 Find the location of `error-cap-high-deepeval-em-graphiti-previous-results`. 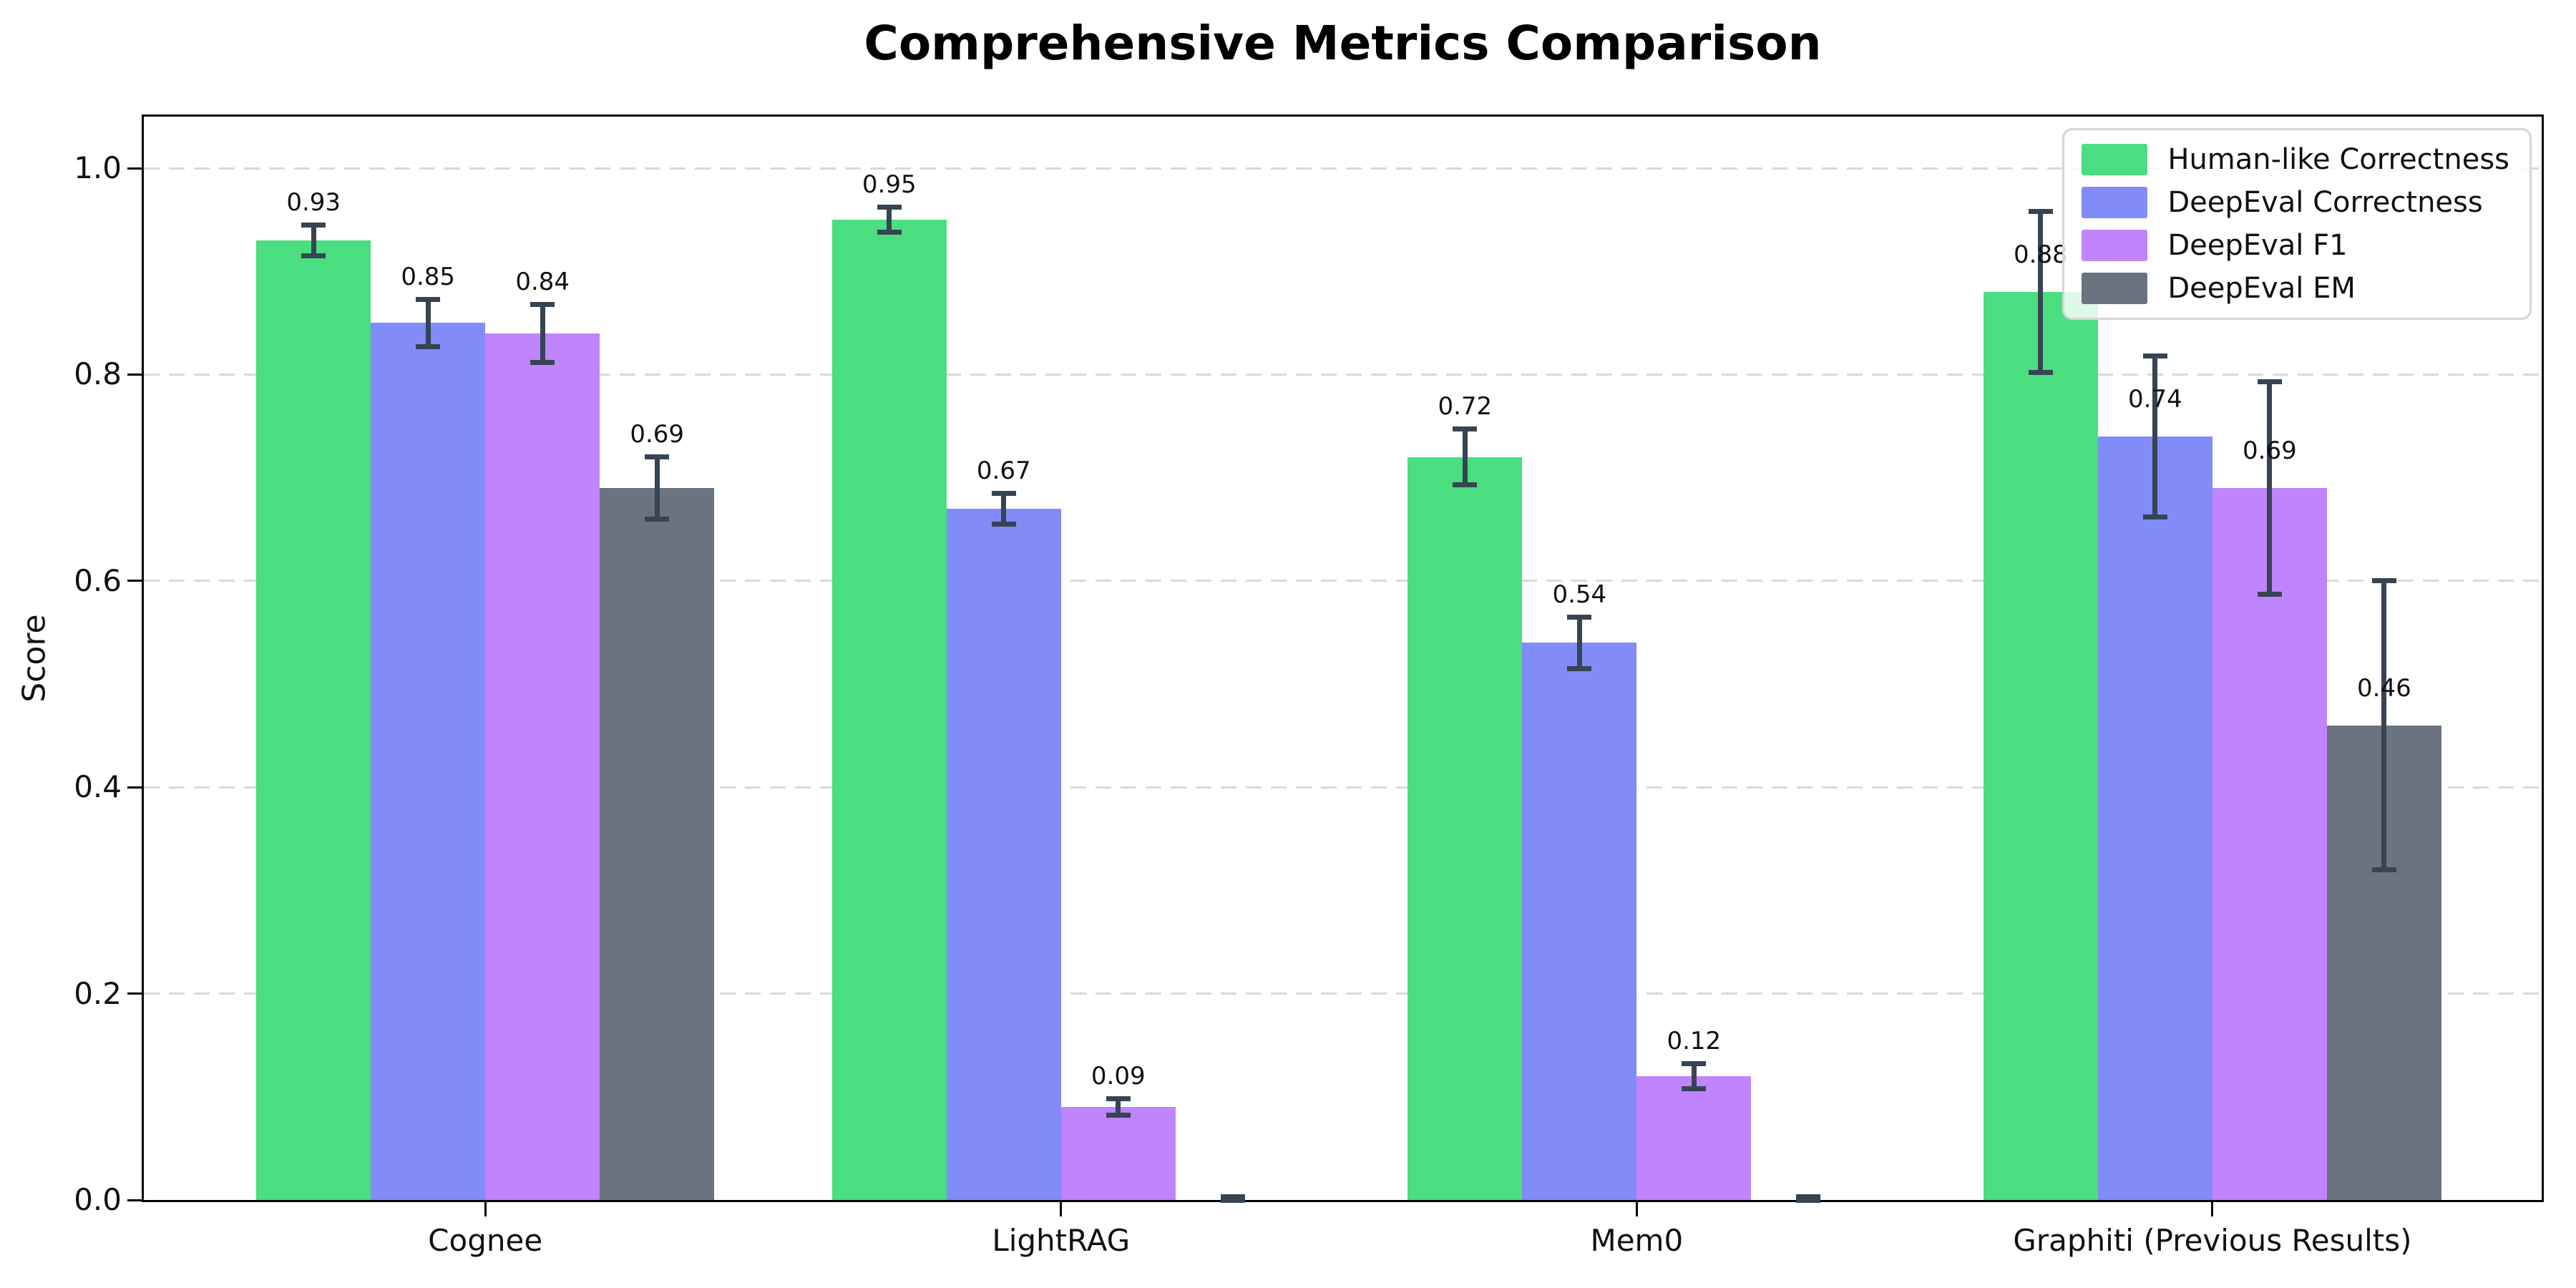

error-cap-high-deepeval-em-graphiti-previous-results is located at coordinates (2383, 581).